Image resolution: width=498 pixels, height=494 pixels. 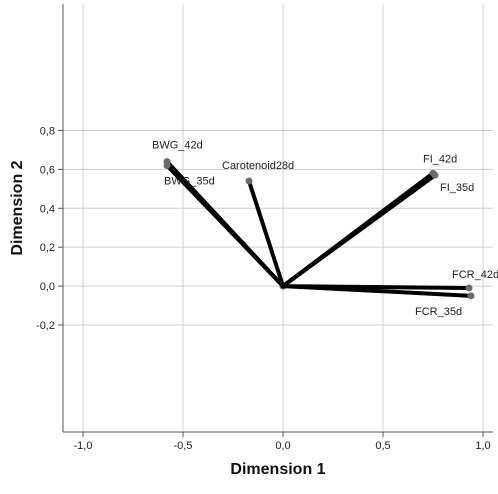 What do you see at coordinates (83, 446) in the screenshot?
I see `x-tick-label: -1,0` at bounding box center [83, 446].